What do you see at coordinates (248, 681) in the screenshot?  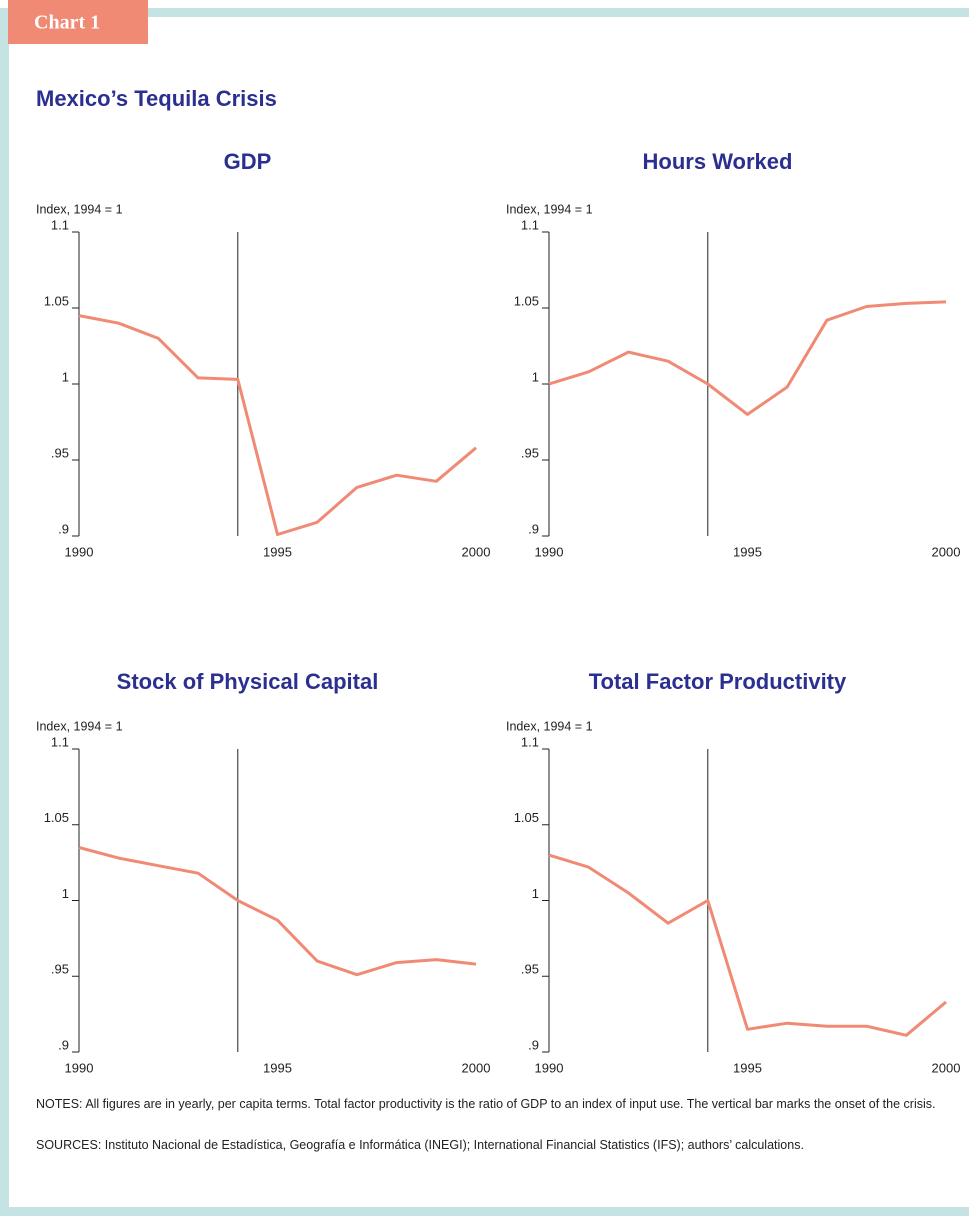 I see `chart-title: Stock of Physical Capital` at bounding box center [248, 681].